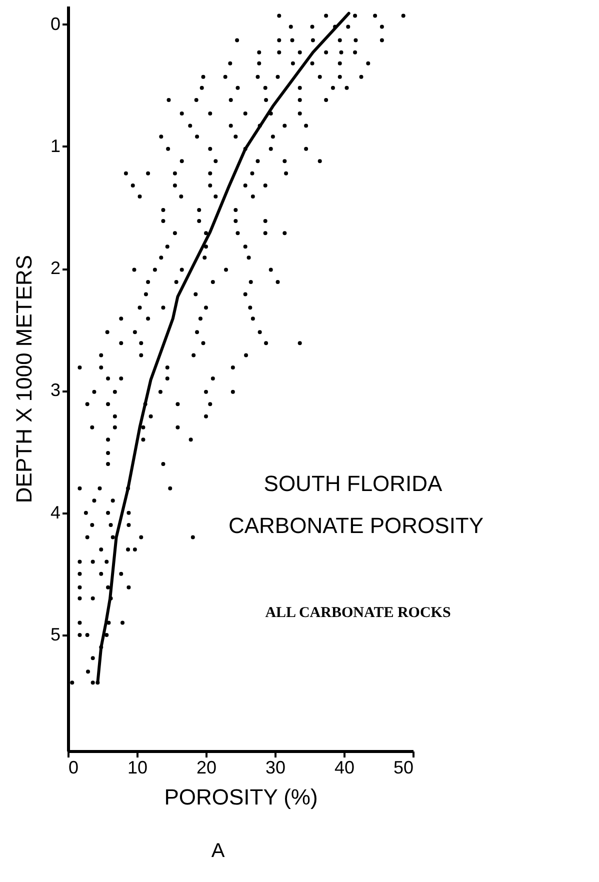 This screenshot has height=882, width=599. I want to click on y-tick-label: 0, so click(55, 24).